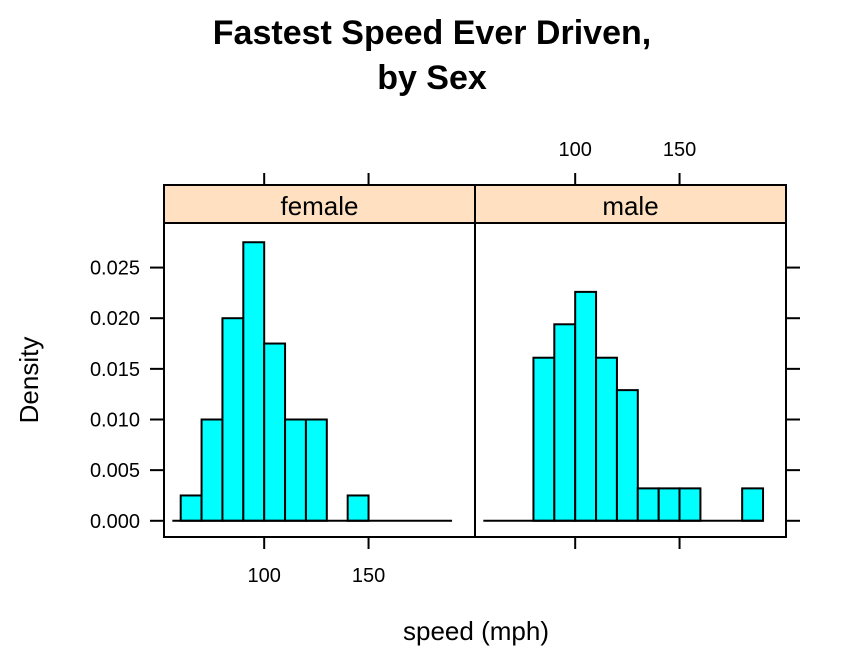  I want to click on chart-title-line-1: Fastest Speed Ever Driven,, so click(432, 33).